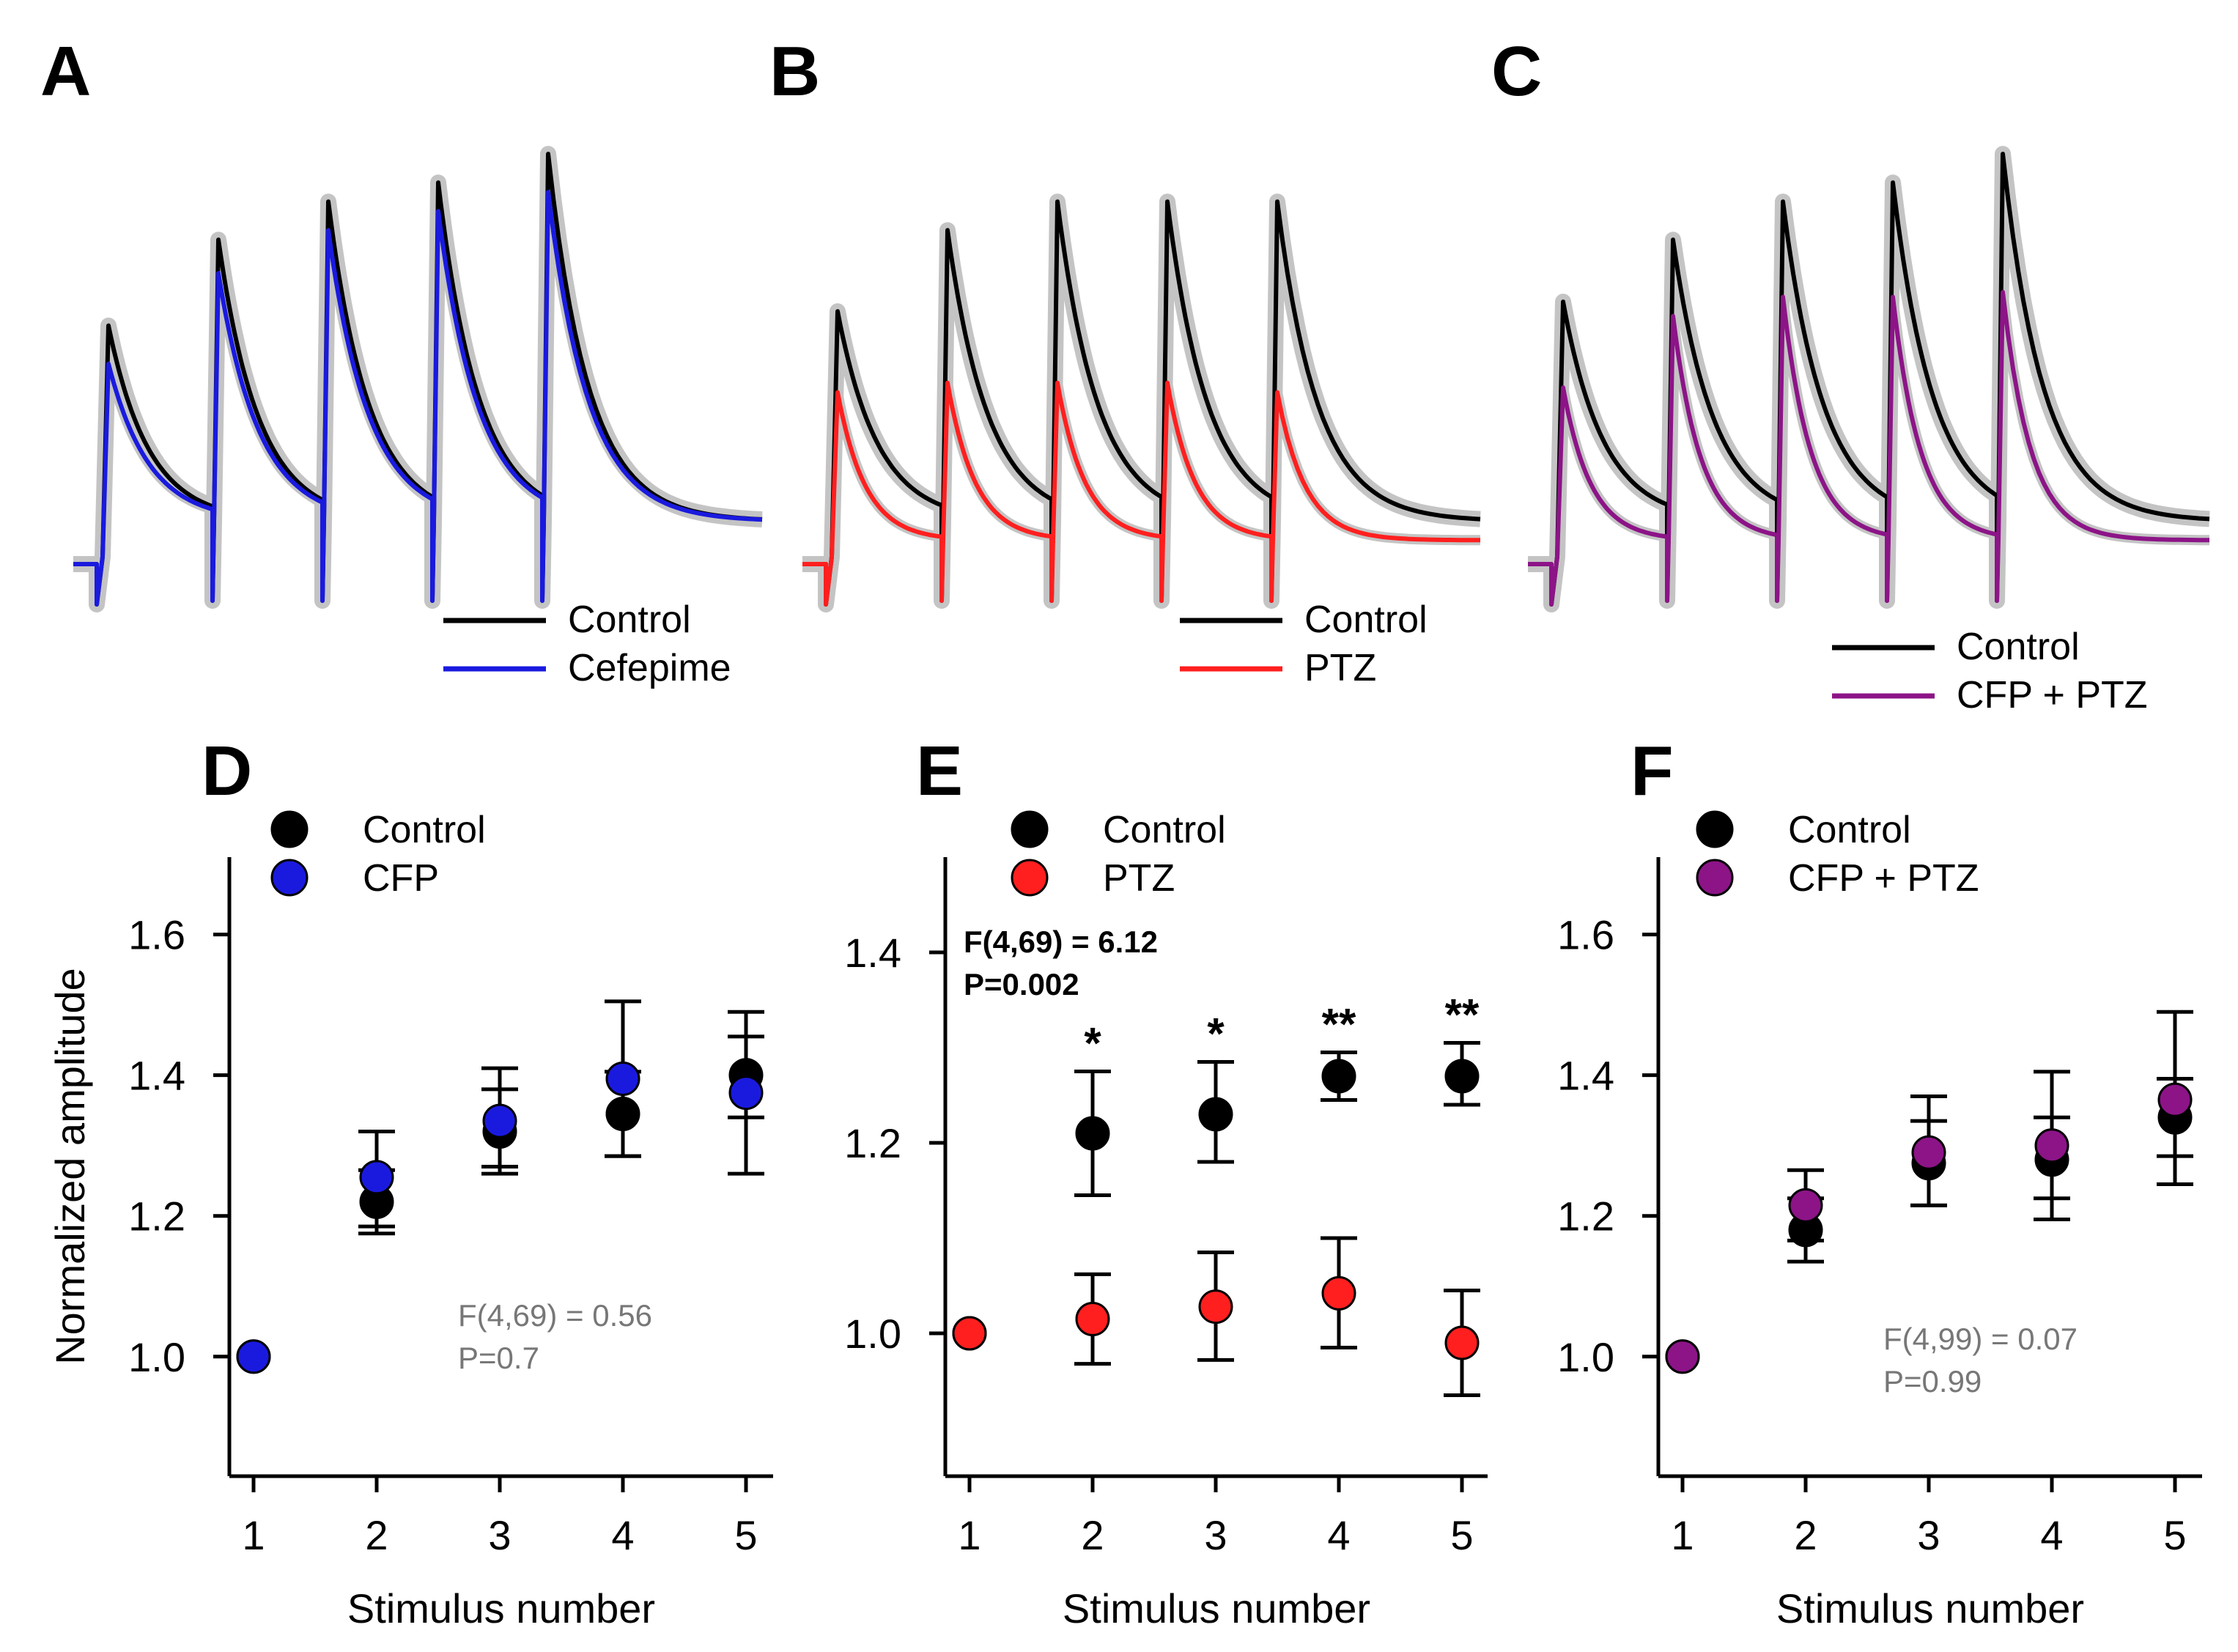  I want to click on panel-a: A Control Cefepime, so click(402, 360).